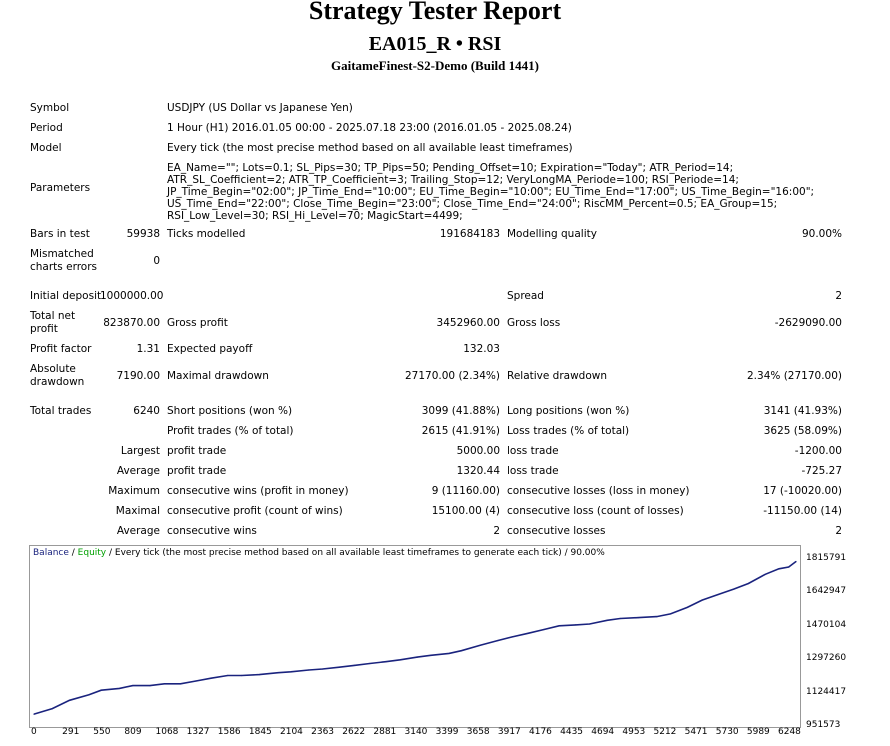  Describe the element at coordinates (50, 108) in the screenshot. I see `symbol-label: Symbol` at that location.